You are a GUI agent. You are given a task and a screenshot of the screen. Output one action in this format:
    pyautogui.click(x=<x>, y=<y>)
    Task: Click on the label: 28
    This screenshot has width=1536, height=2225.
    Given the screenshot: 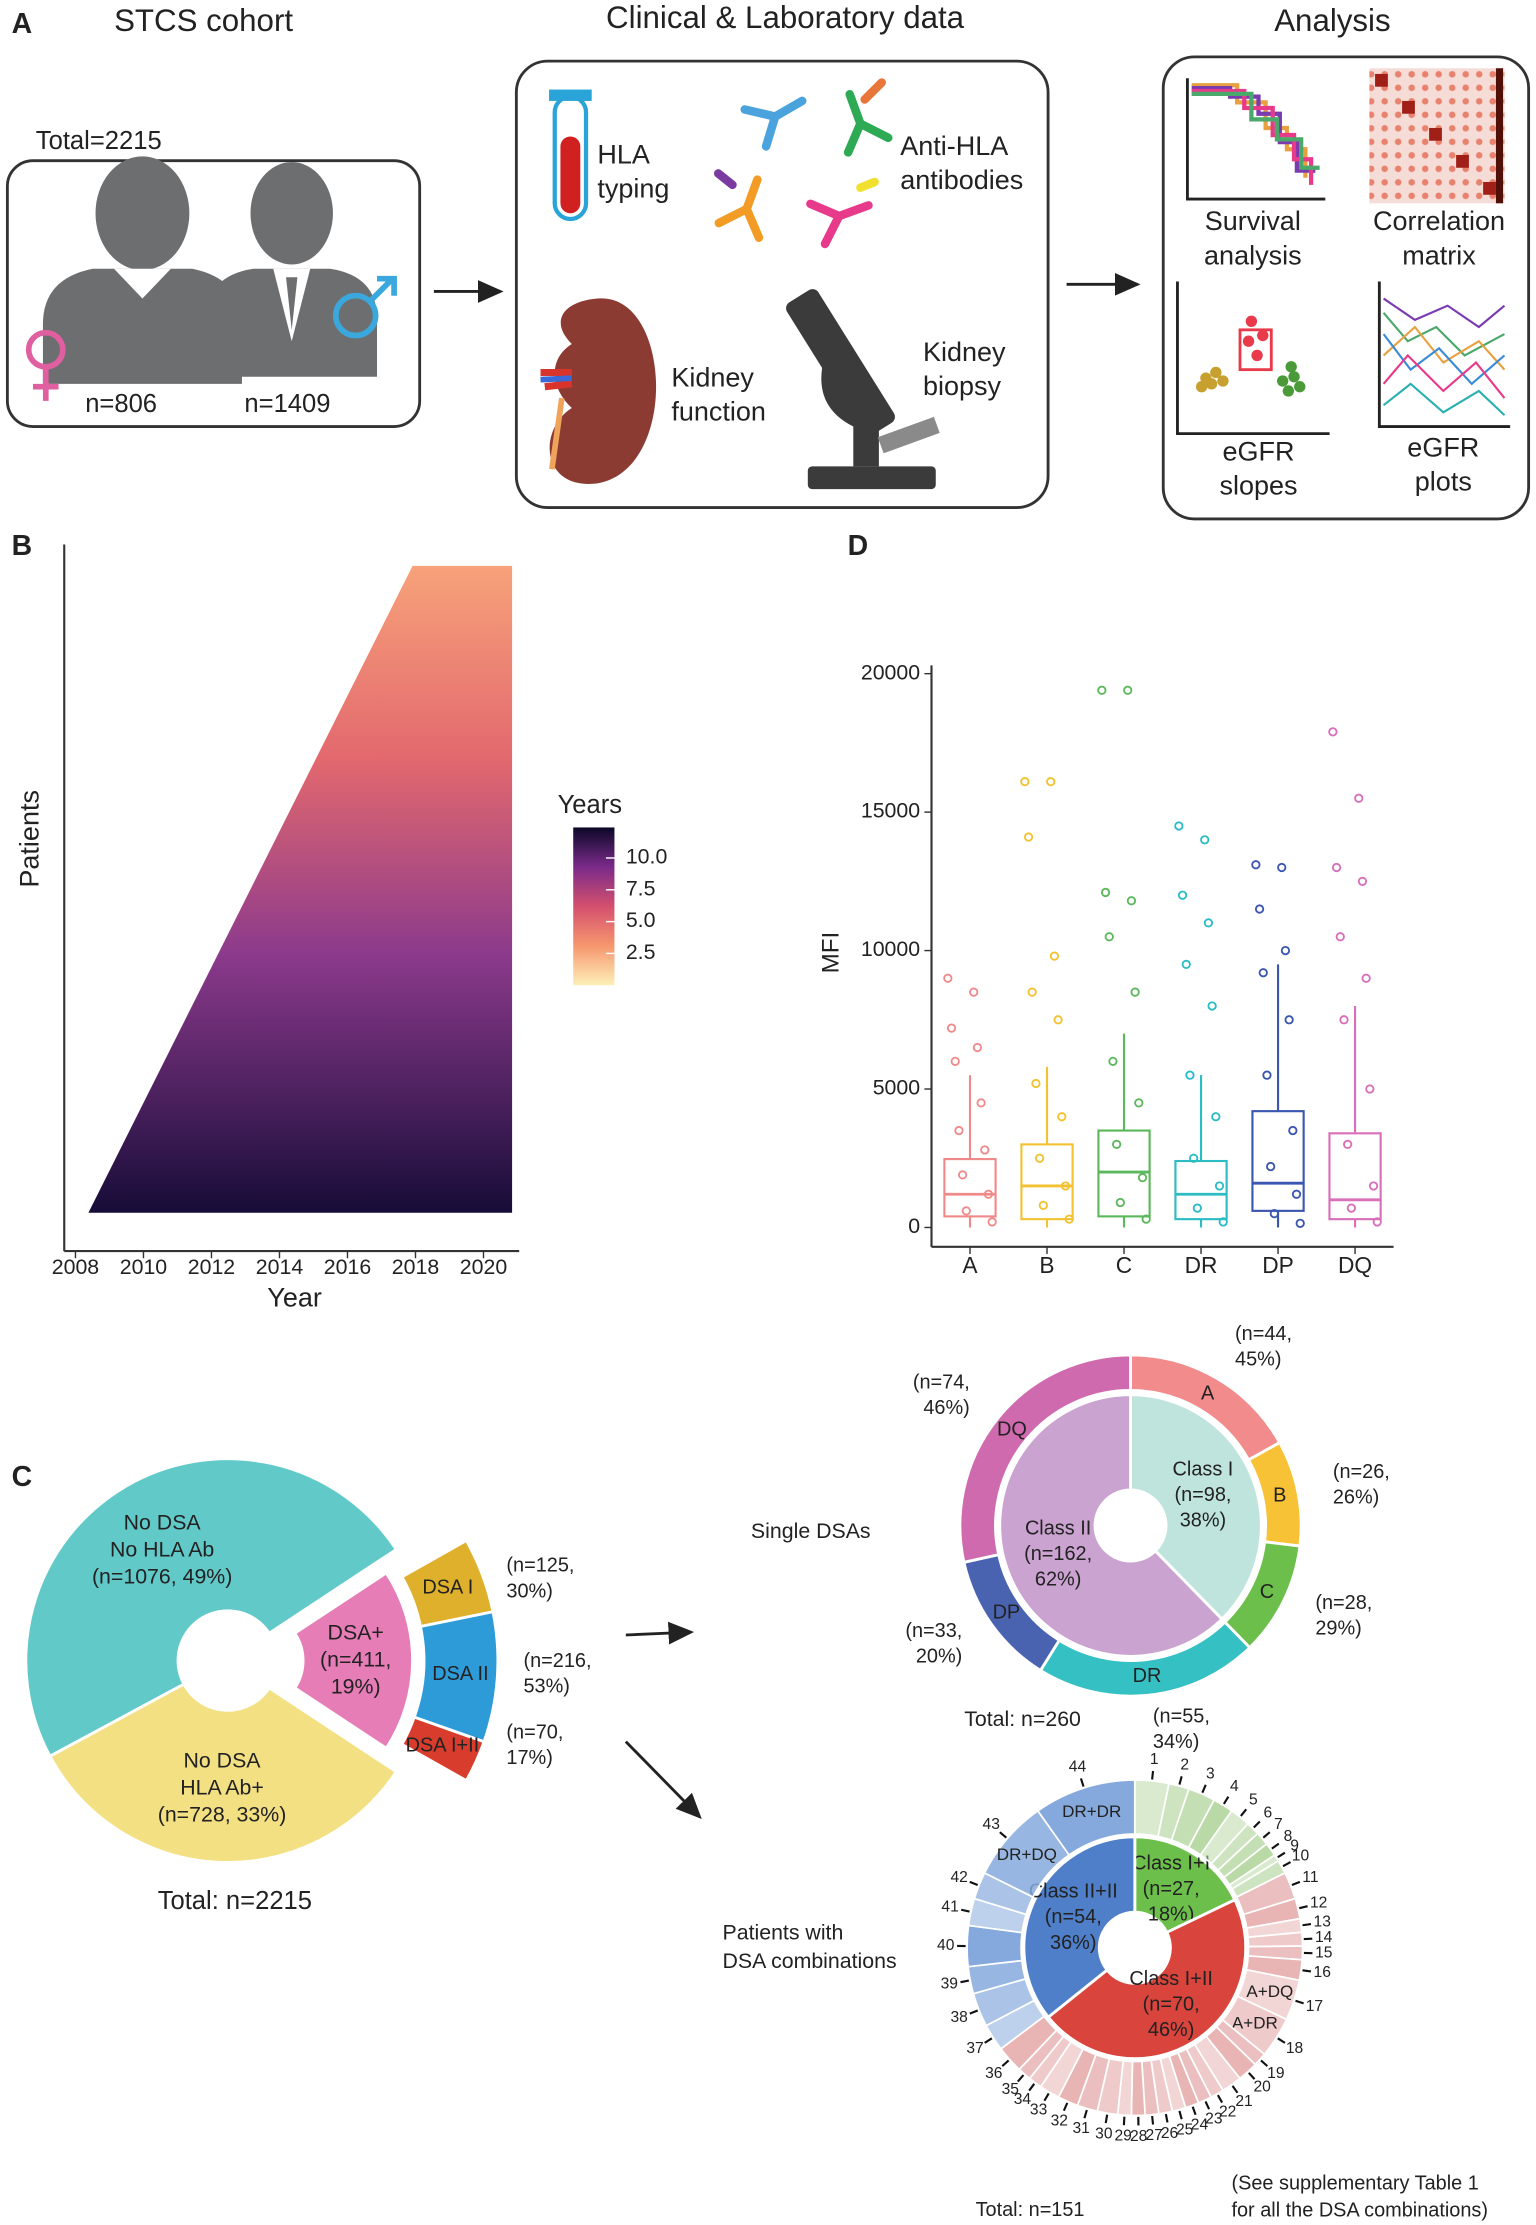 What is the action you would take?
    pyautogui.click(x=1139, y=2136)
    